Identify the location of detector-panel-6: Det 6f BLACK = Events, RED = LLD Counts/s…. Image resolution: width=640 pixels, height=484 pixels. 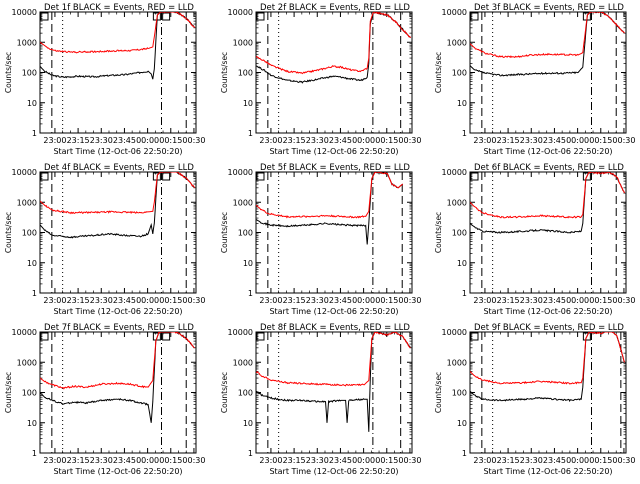
(534, 239).